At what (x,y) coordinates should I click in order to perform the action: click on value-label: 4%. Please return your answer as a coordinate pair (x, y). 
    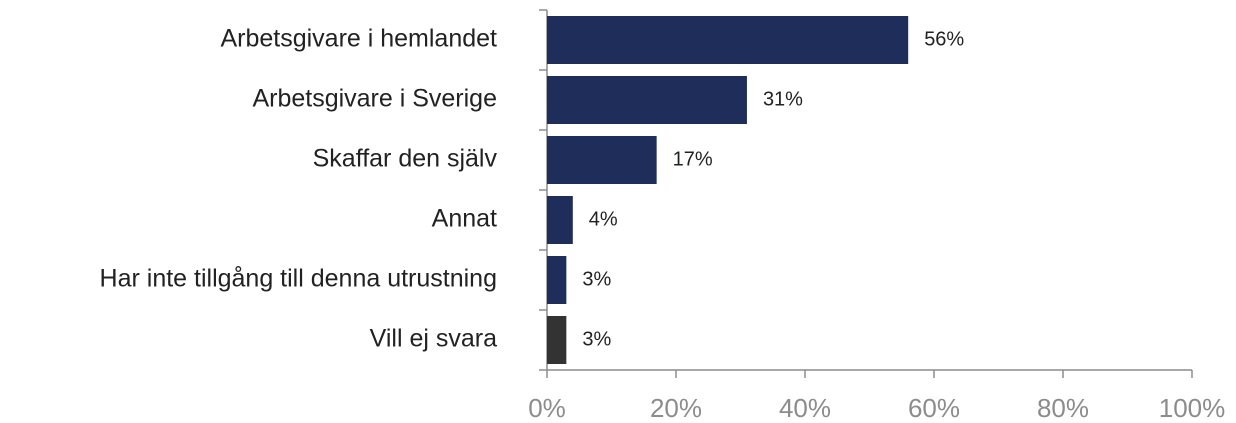
    Looking at the image, I should click on (603, 219).